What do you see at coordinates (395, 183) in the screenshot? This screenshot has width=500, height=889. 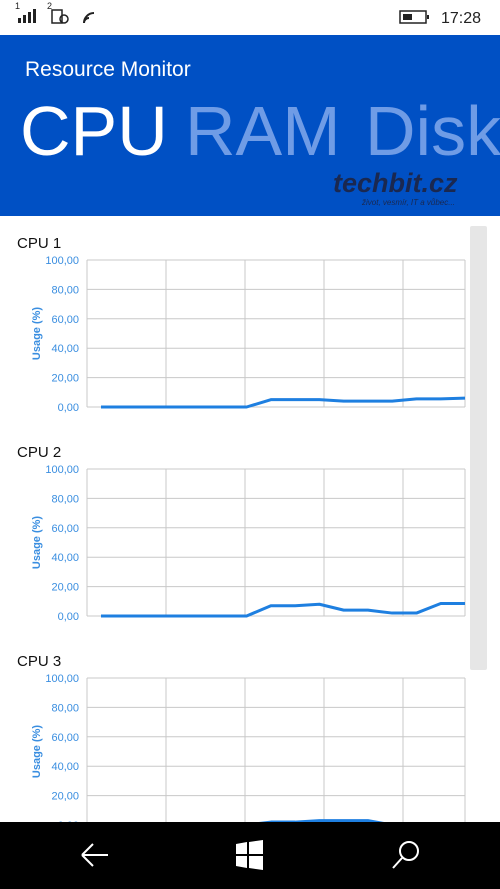 I see `watermark: techbit.cz` at bounding box center [395, 183].